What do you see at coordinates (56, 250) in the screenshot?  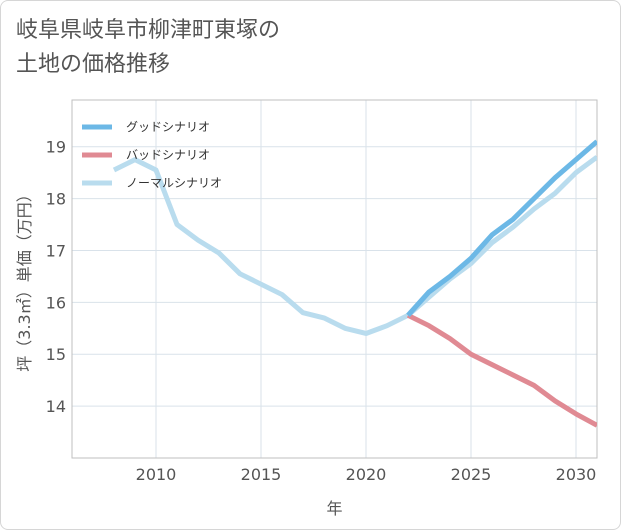 I see `y-tick-label: 17` at bounding box center [56, 250].